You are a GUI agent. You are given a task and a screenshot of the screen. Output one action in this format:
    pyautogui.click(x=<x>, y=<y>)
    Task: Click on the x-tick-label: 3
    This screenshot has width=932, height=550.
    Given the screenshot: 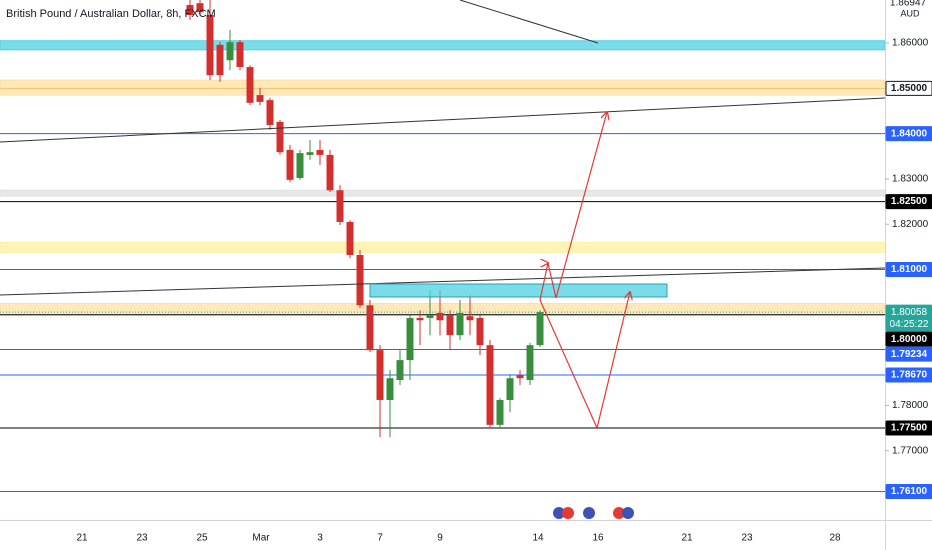 What is the action you would take?
    pyautogui.click(x=320, y=538)
    